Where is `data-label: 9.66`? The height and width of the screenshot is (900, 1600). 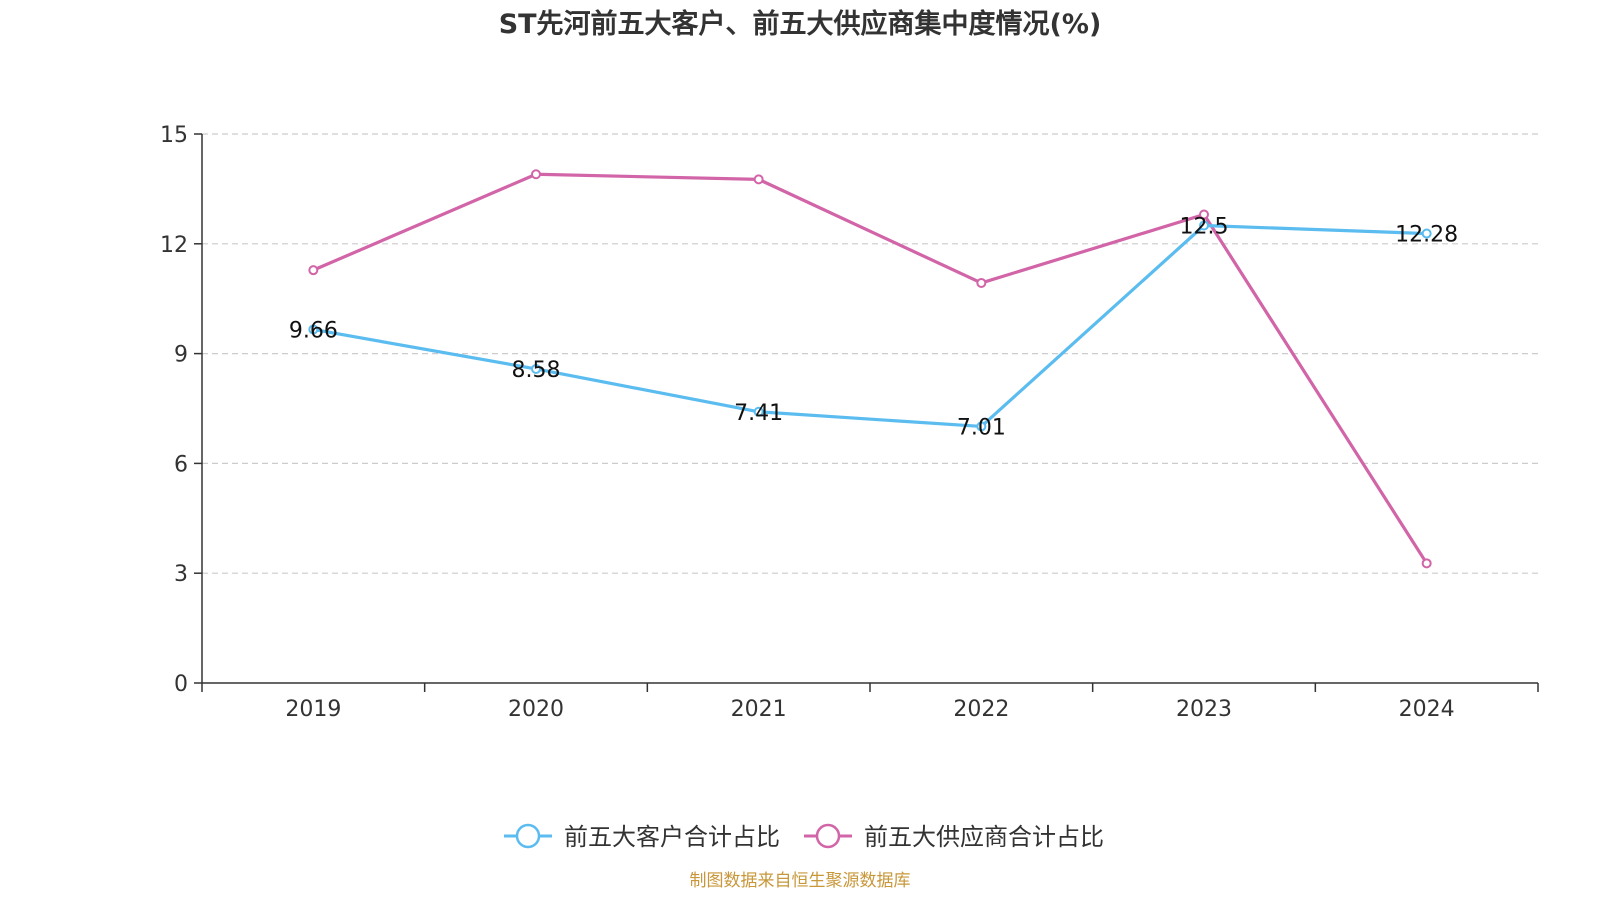
data-label: 9.66 is located at coordinates (313, 330).